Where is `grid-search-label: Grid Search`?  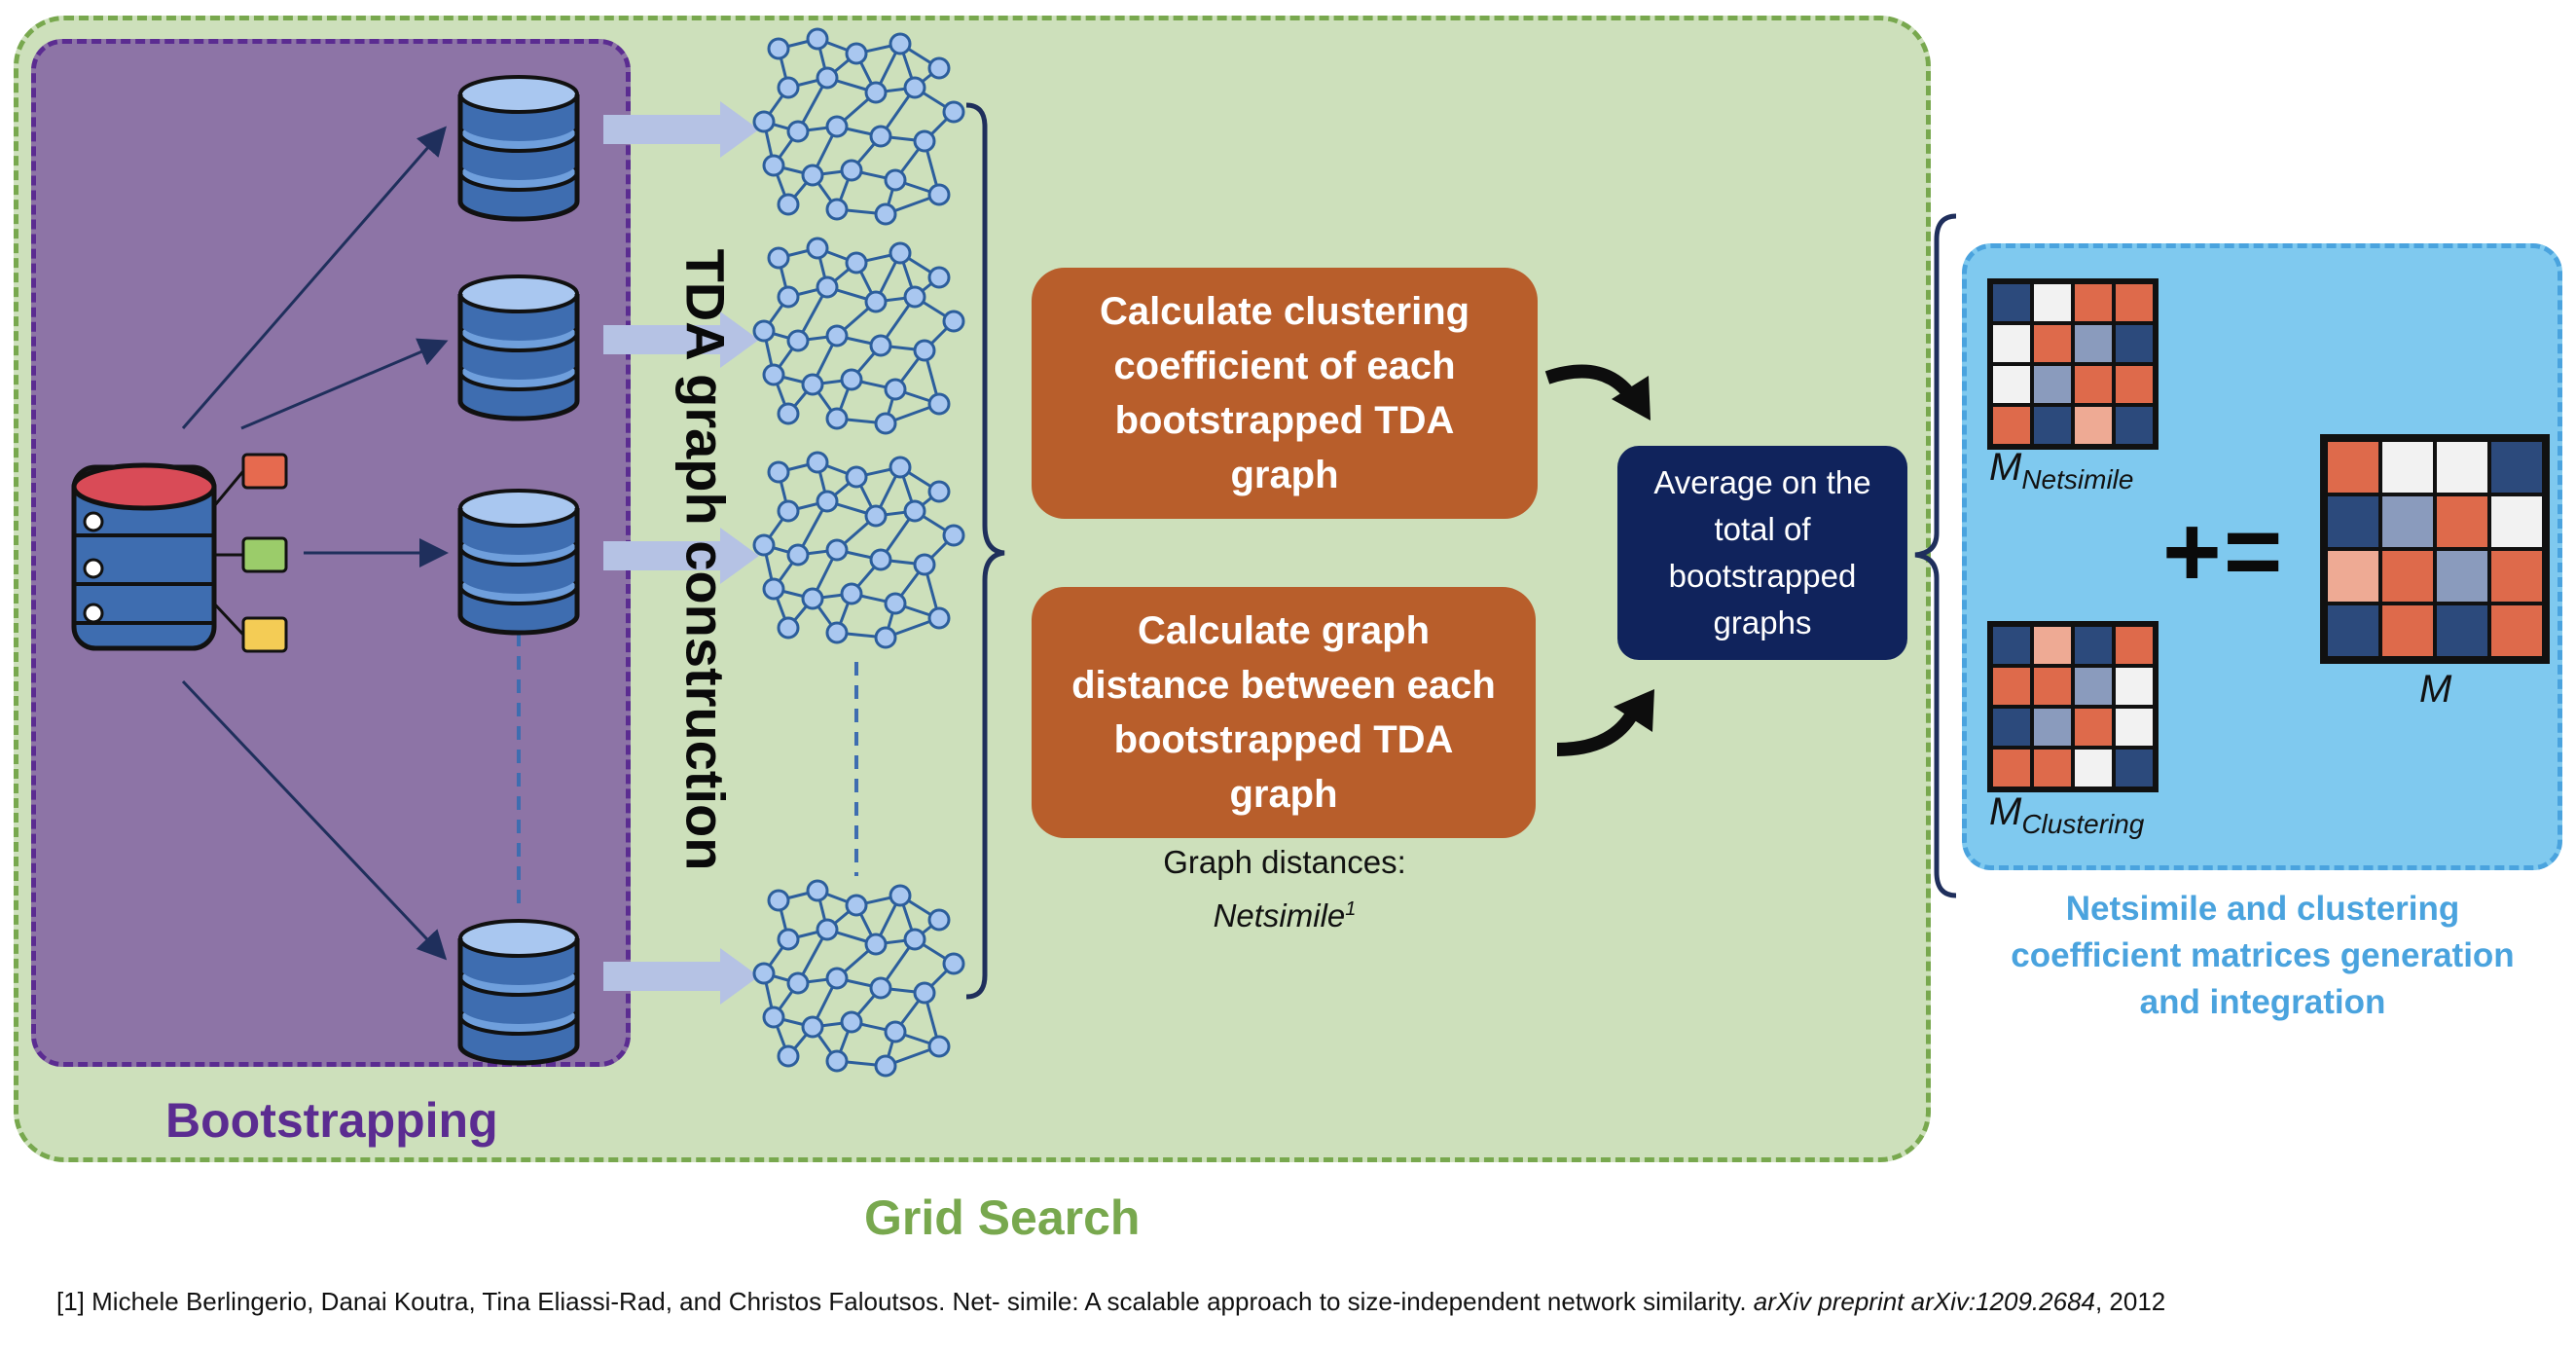 grid-search-label: Grid Search is located at coordinates (1002, 1218).